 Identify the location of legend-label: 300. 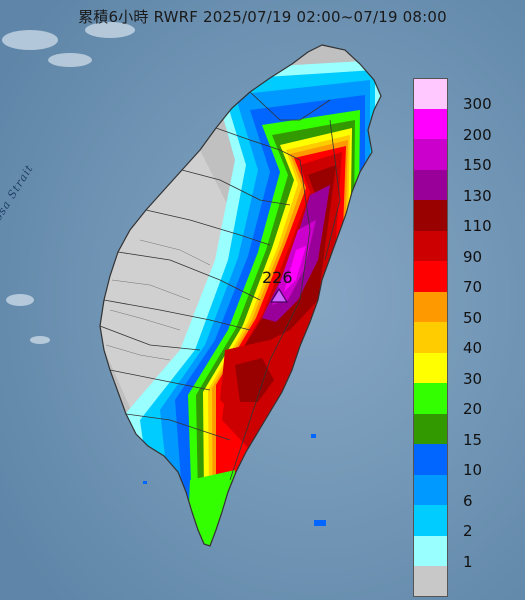
(477, 104).